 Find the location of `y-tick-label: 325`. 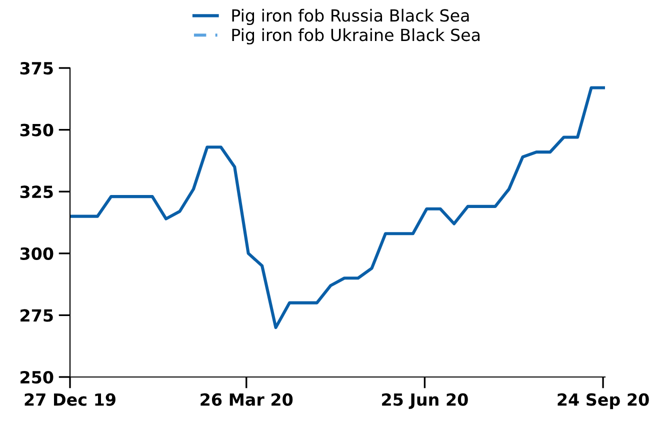

y-tick-label: 325 is located at coordinates (36, 192).